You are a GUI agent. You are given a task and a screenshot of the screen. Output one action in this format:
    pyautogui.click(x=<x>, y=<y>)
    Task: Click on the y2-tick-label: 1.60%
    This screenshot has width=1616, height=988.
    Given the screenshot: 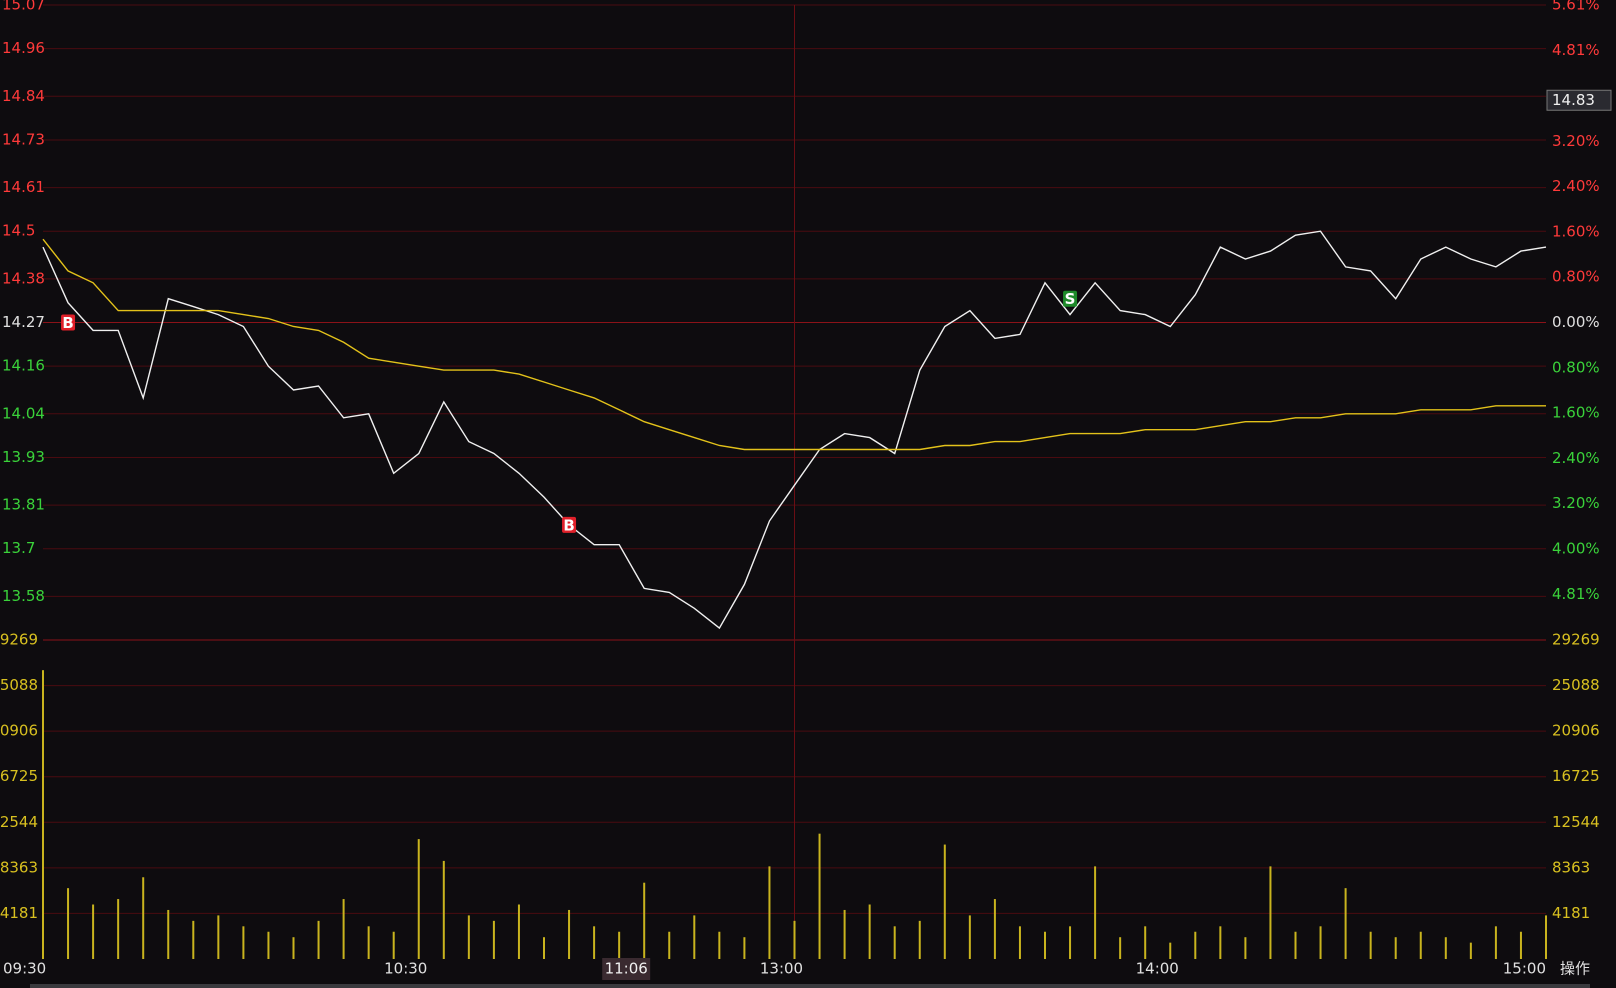 What is the action you would take?
    pyautogui.click(x=1576, y=231)
    